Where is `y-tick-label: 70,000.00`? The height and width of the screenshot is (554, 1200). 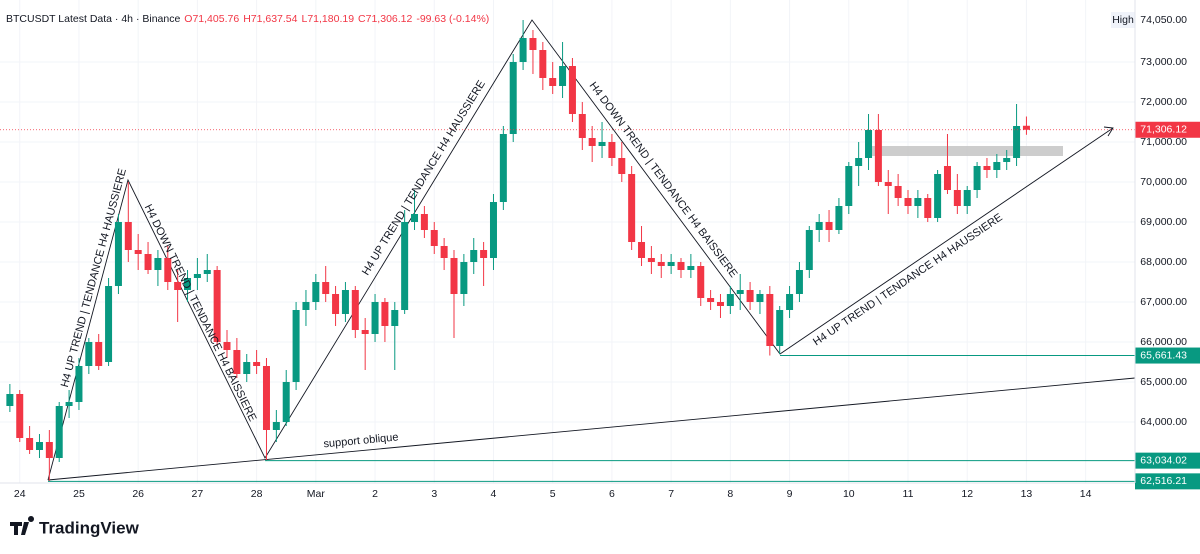 y-tick-label: 70,000.00 is located at coordinates (1163, 182).